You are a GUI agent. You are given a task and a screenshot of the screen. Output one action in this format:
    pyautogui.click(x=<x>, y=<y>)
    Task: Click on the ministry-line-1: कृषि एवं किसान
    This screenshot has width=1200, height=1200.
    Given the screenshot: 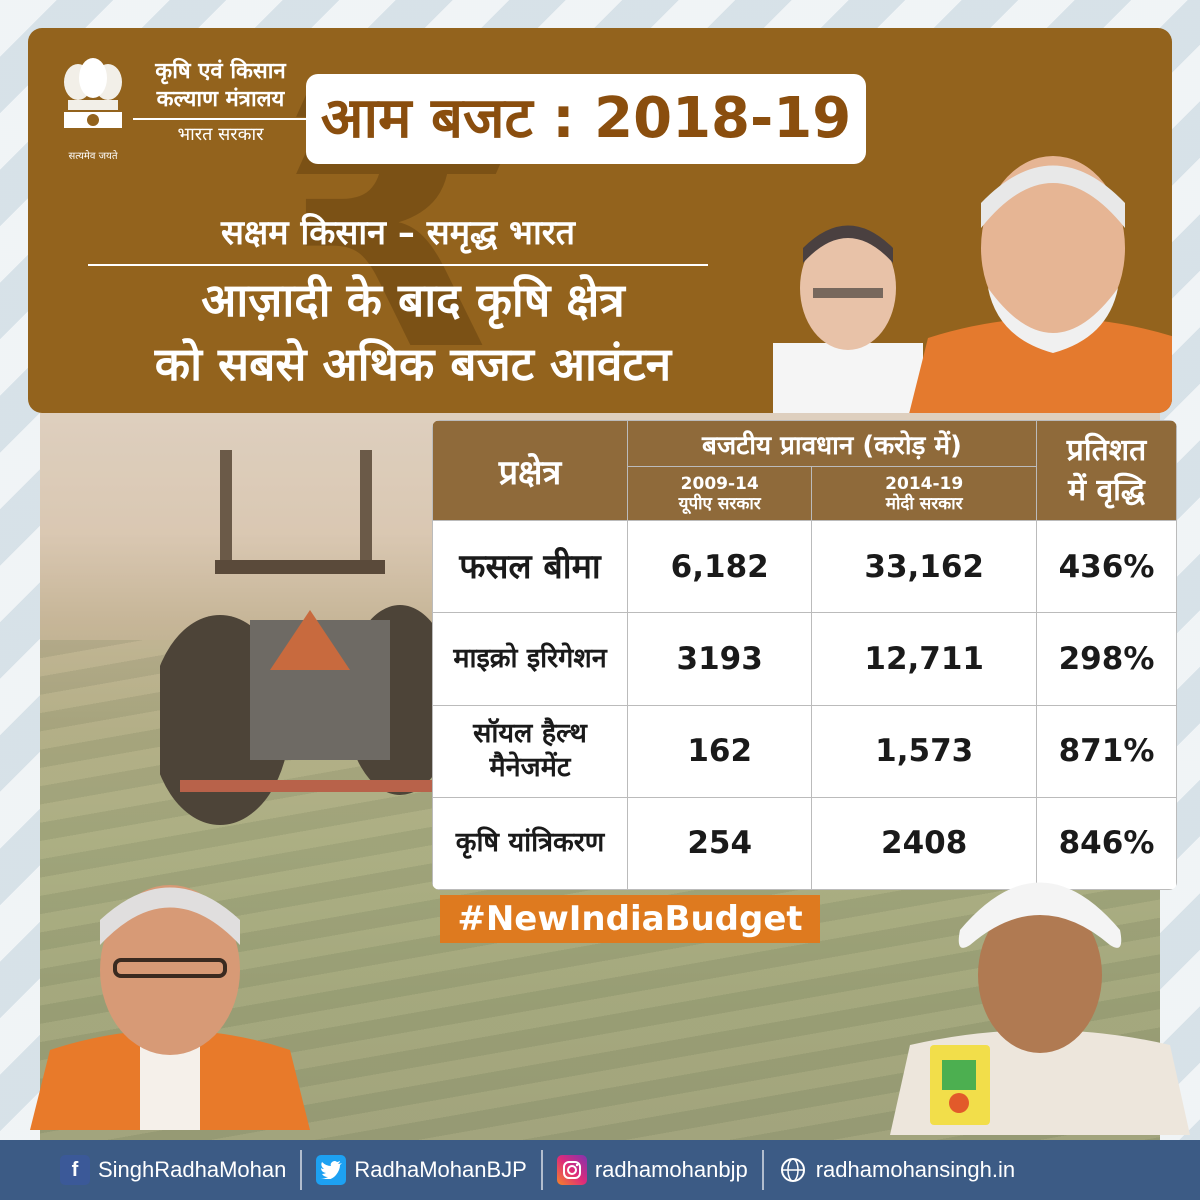 What is the action you would take?
    pyautogui.click(x=220, y=71)
    